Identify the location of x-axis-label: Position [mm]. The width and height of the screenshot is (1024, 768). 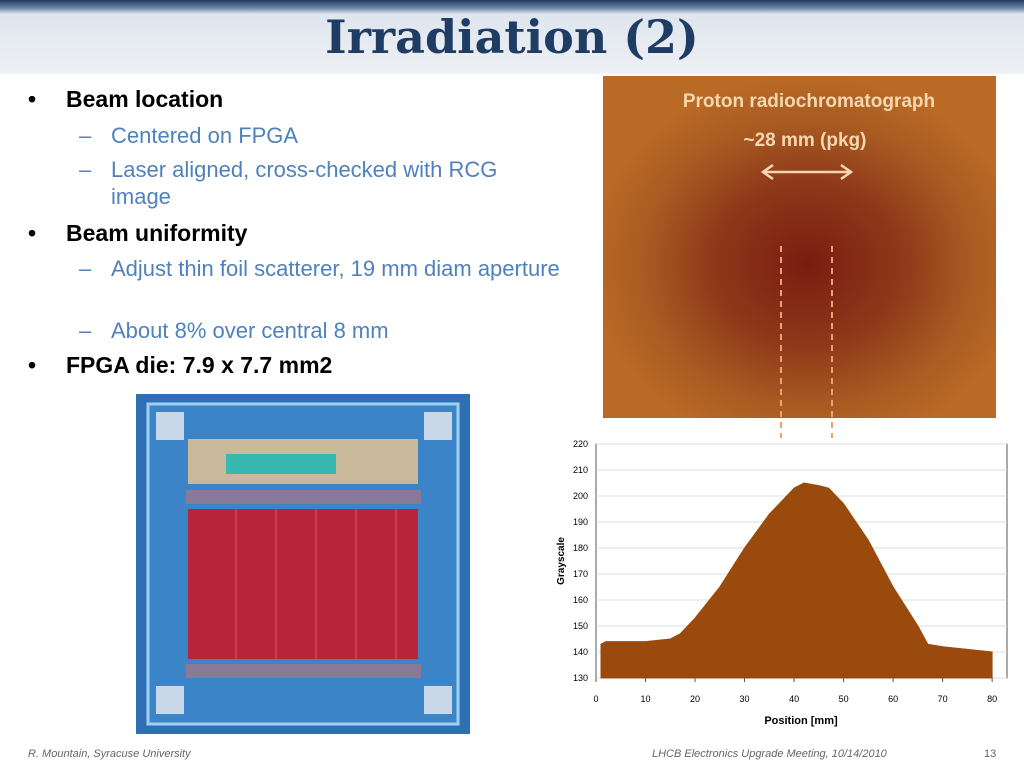
(801, 721).